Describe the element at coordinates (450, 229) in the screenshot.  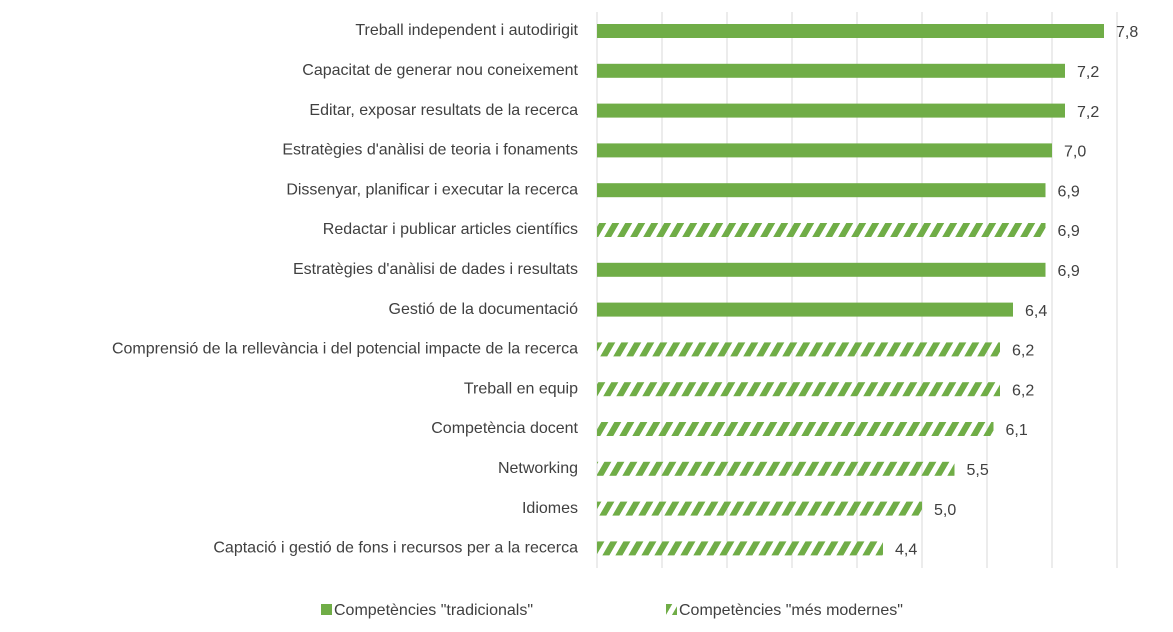
I see `y-tick-label: Redactar i publicar articles científics` at that location.